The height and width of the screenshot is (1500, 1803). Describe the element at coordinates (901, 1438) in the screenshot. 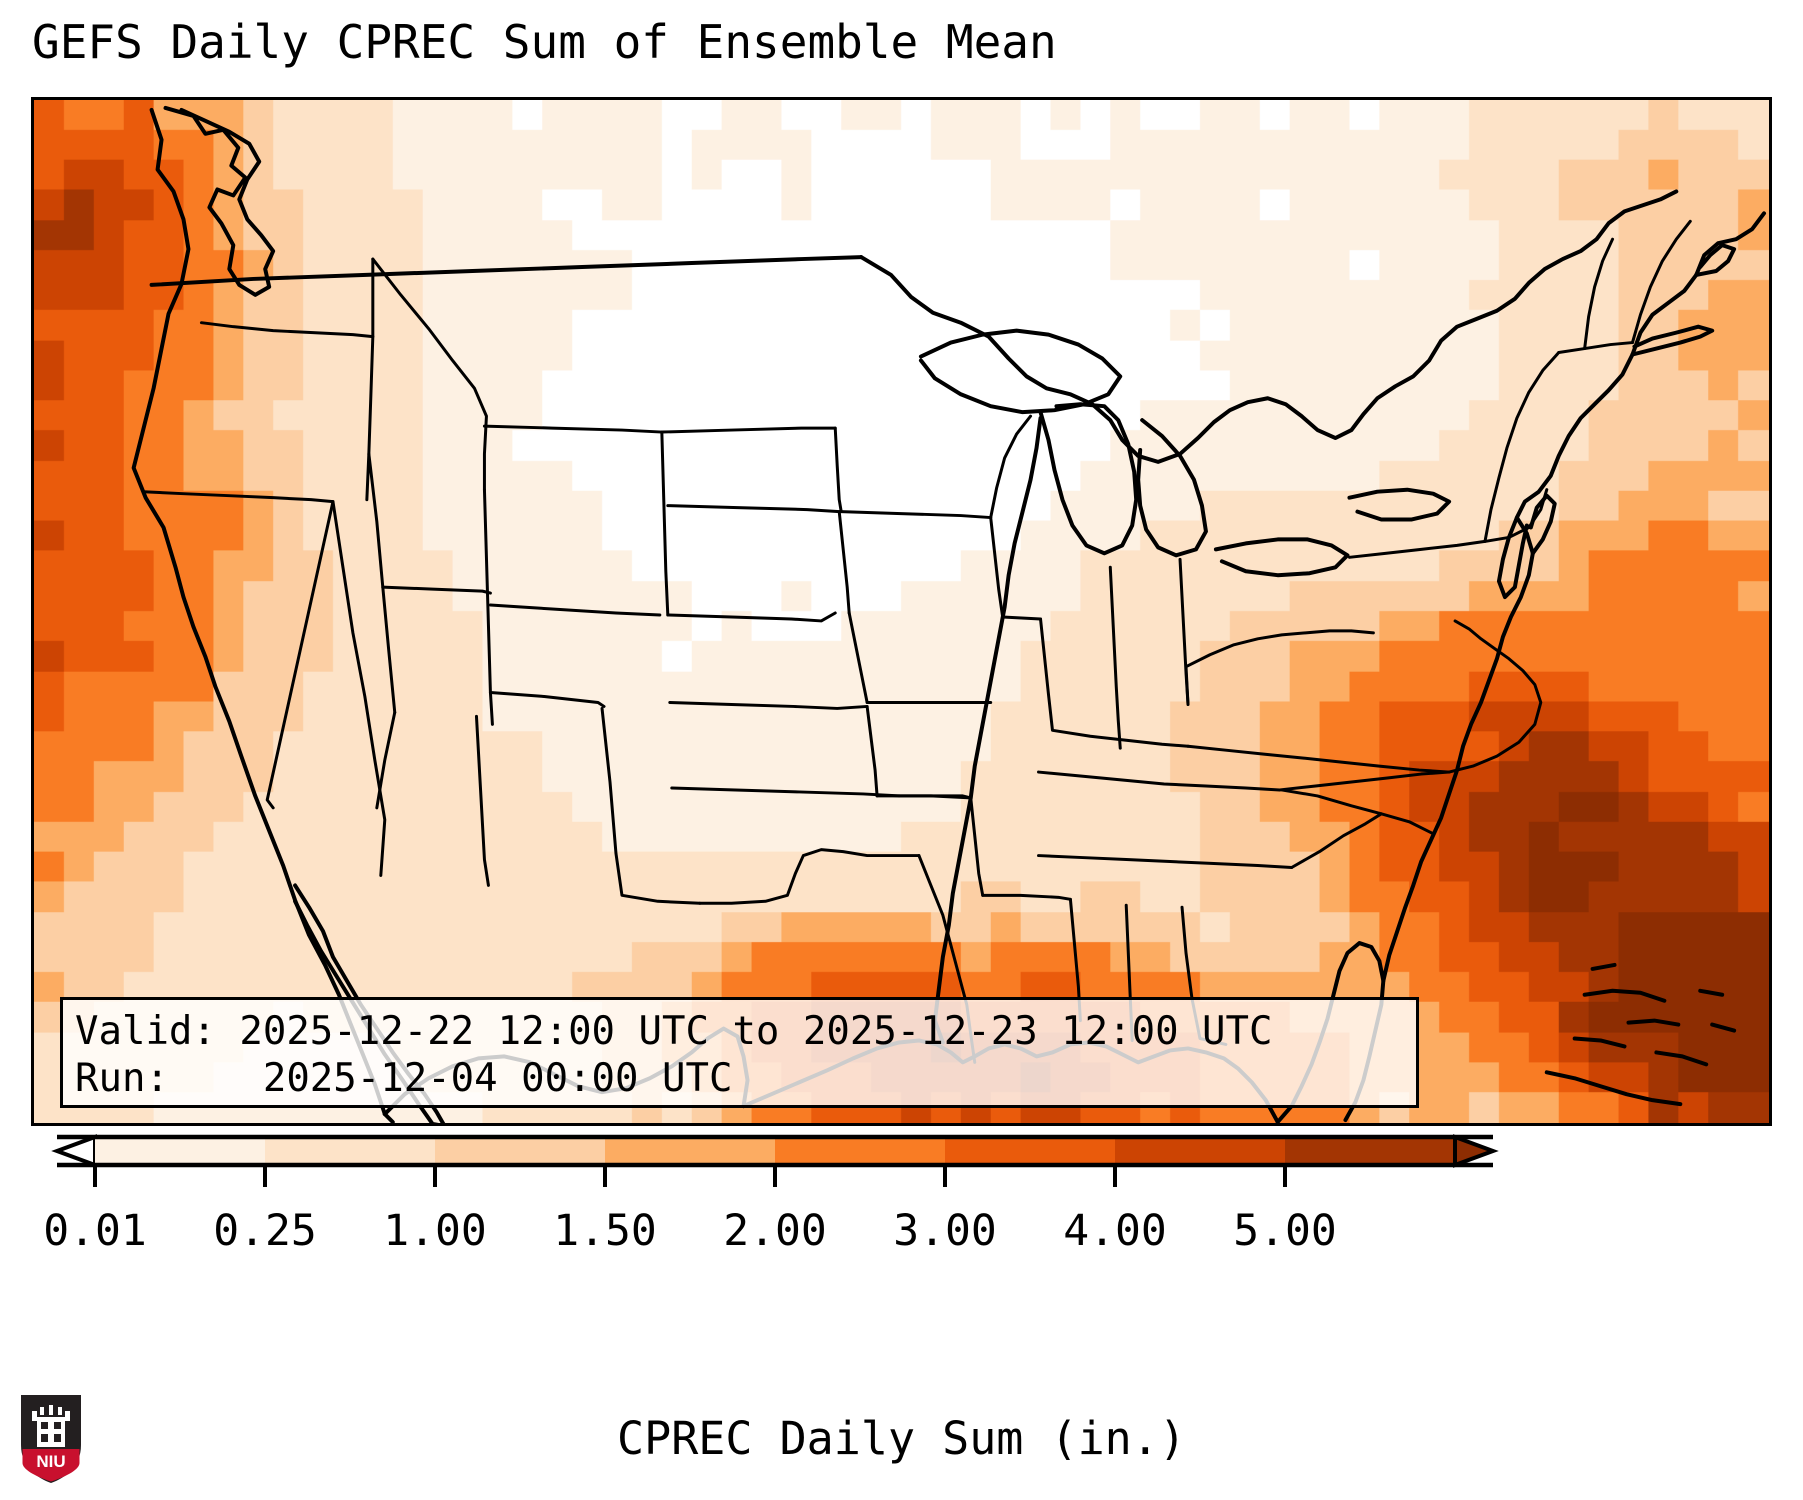

I see `colorbar-axis-label: CPREC Daily Sum (in.)` at that location.